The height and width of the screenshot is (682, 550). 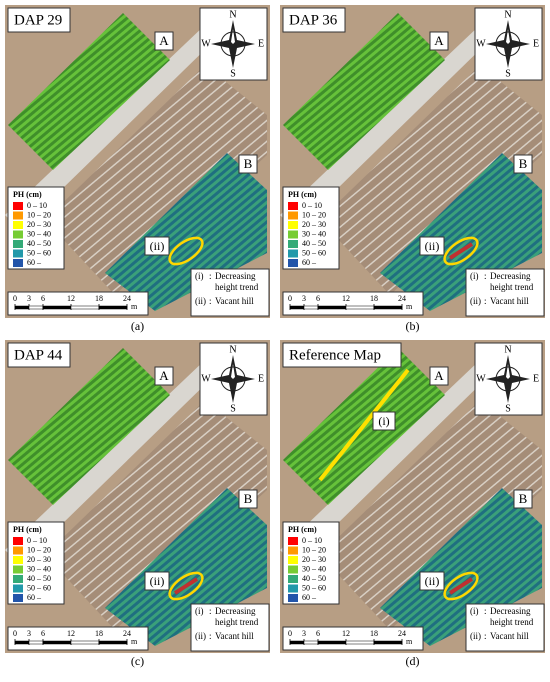 What do you see at coordinates (383, 421) in the screenshot?
I see `trend-label: (i)` at bounding box center [383, 421].